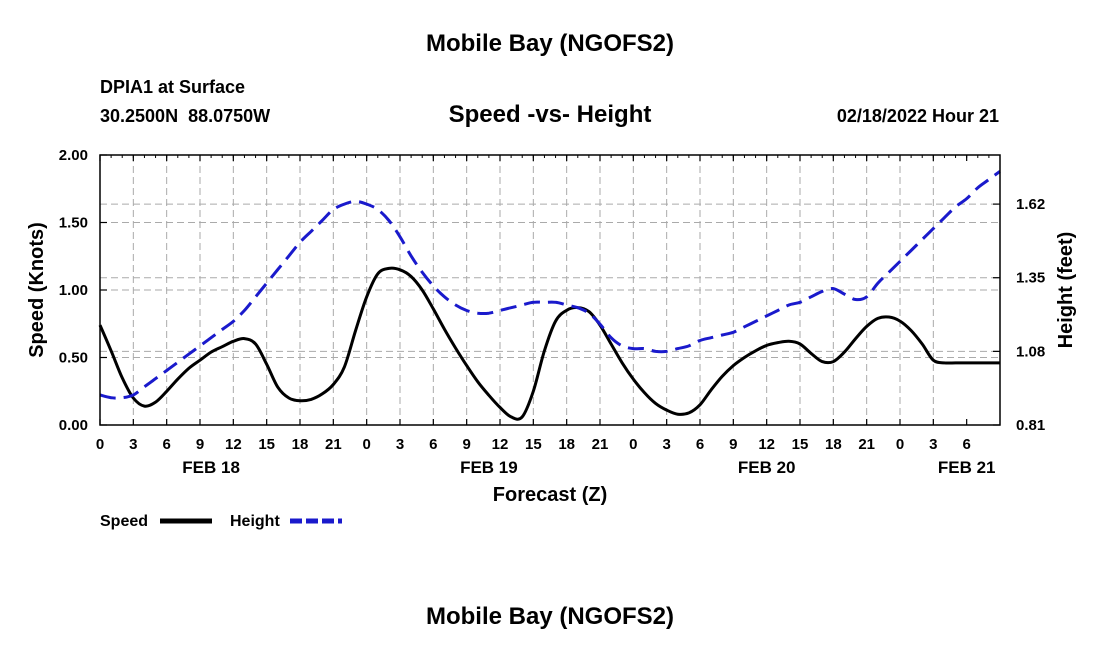 The image size is (1100, 650). Describe the element at coordinates (550, 114) in the screenshot. I see `chart-title: Speed -vs- Height` at that location.